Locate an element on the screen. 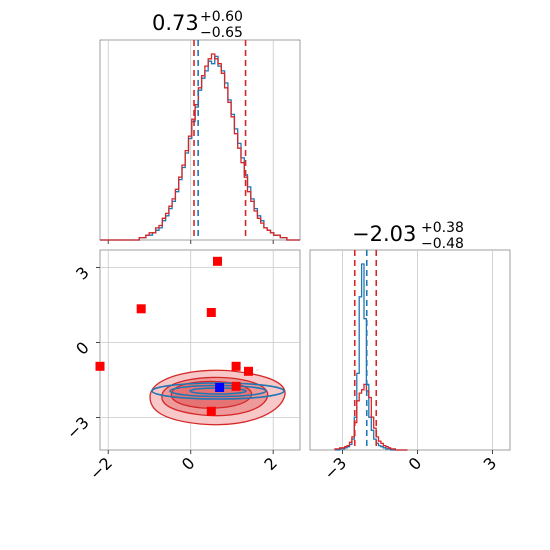 The image size is (550, 550). hist-param1-panel is located at coordinates (200, 141).